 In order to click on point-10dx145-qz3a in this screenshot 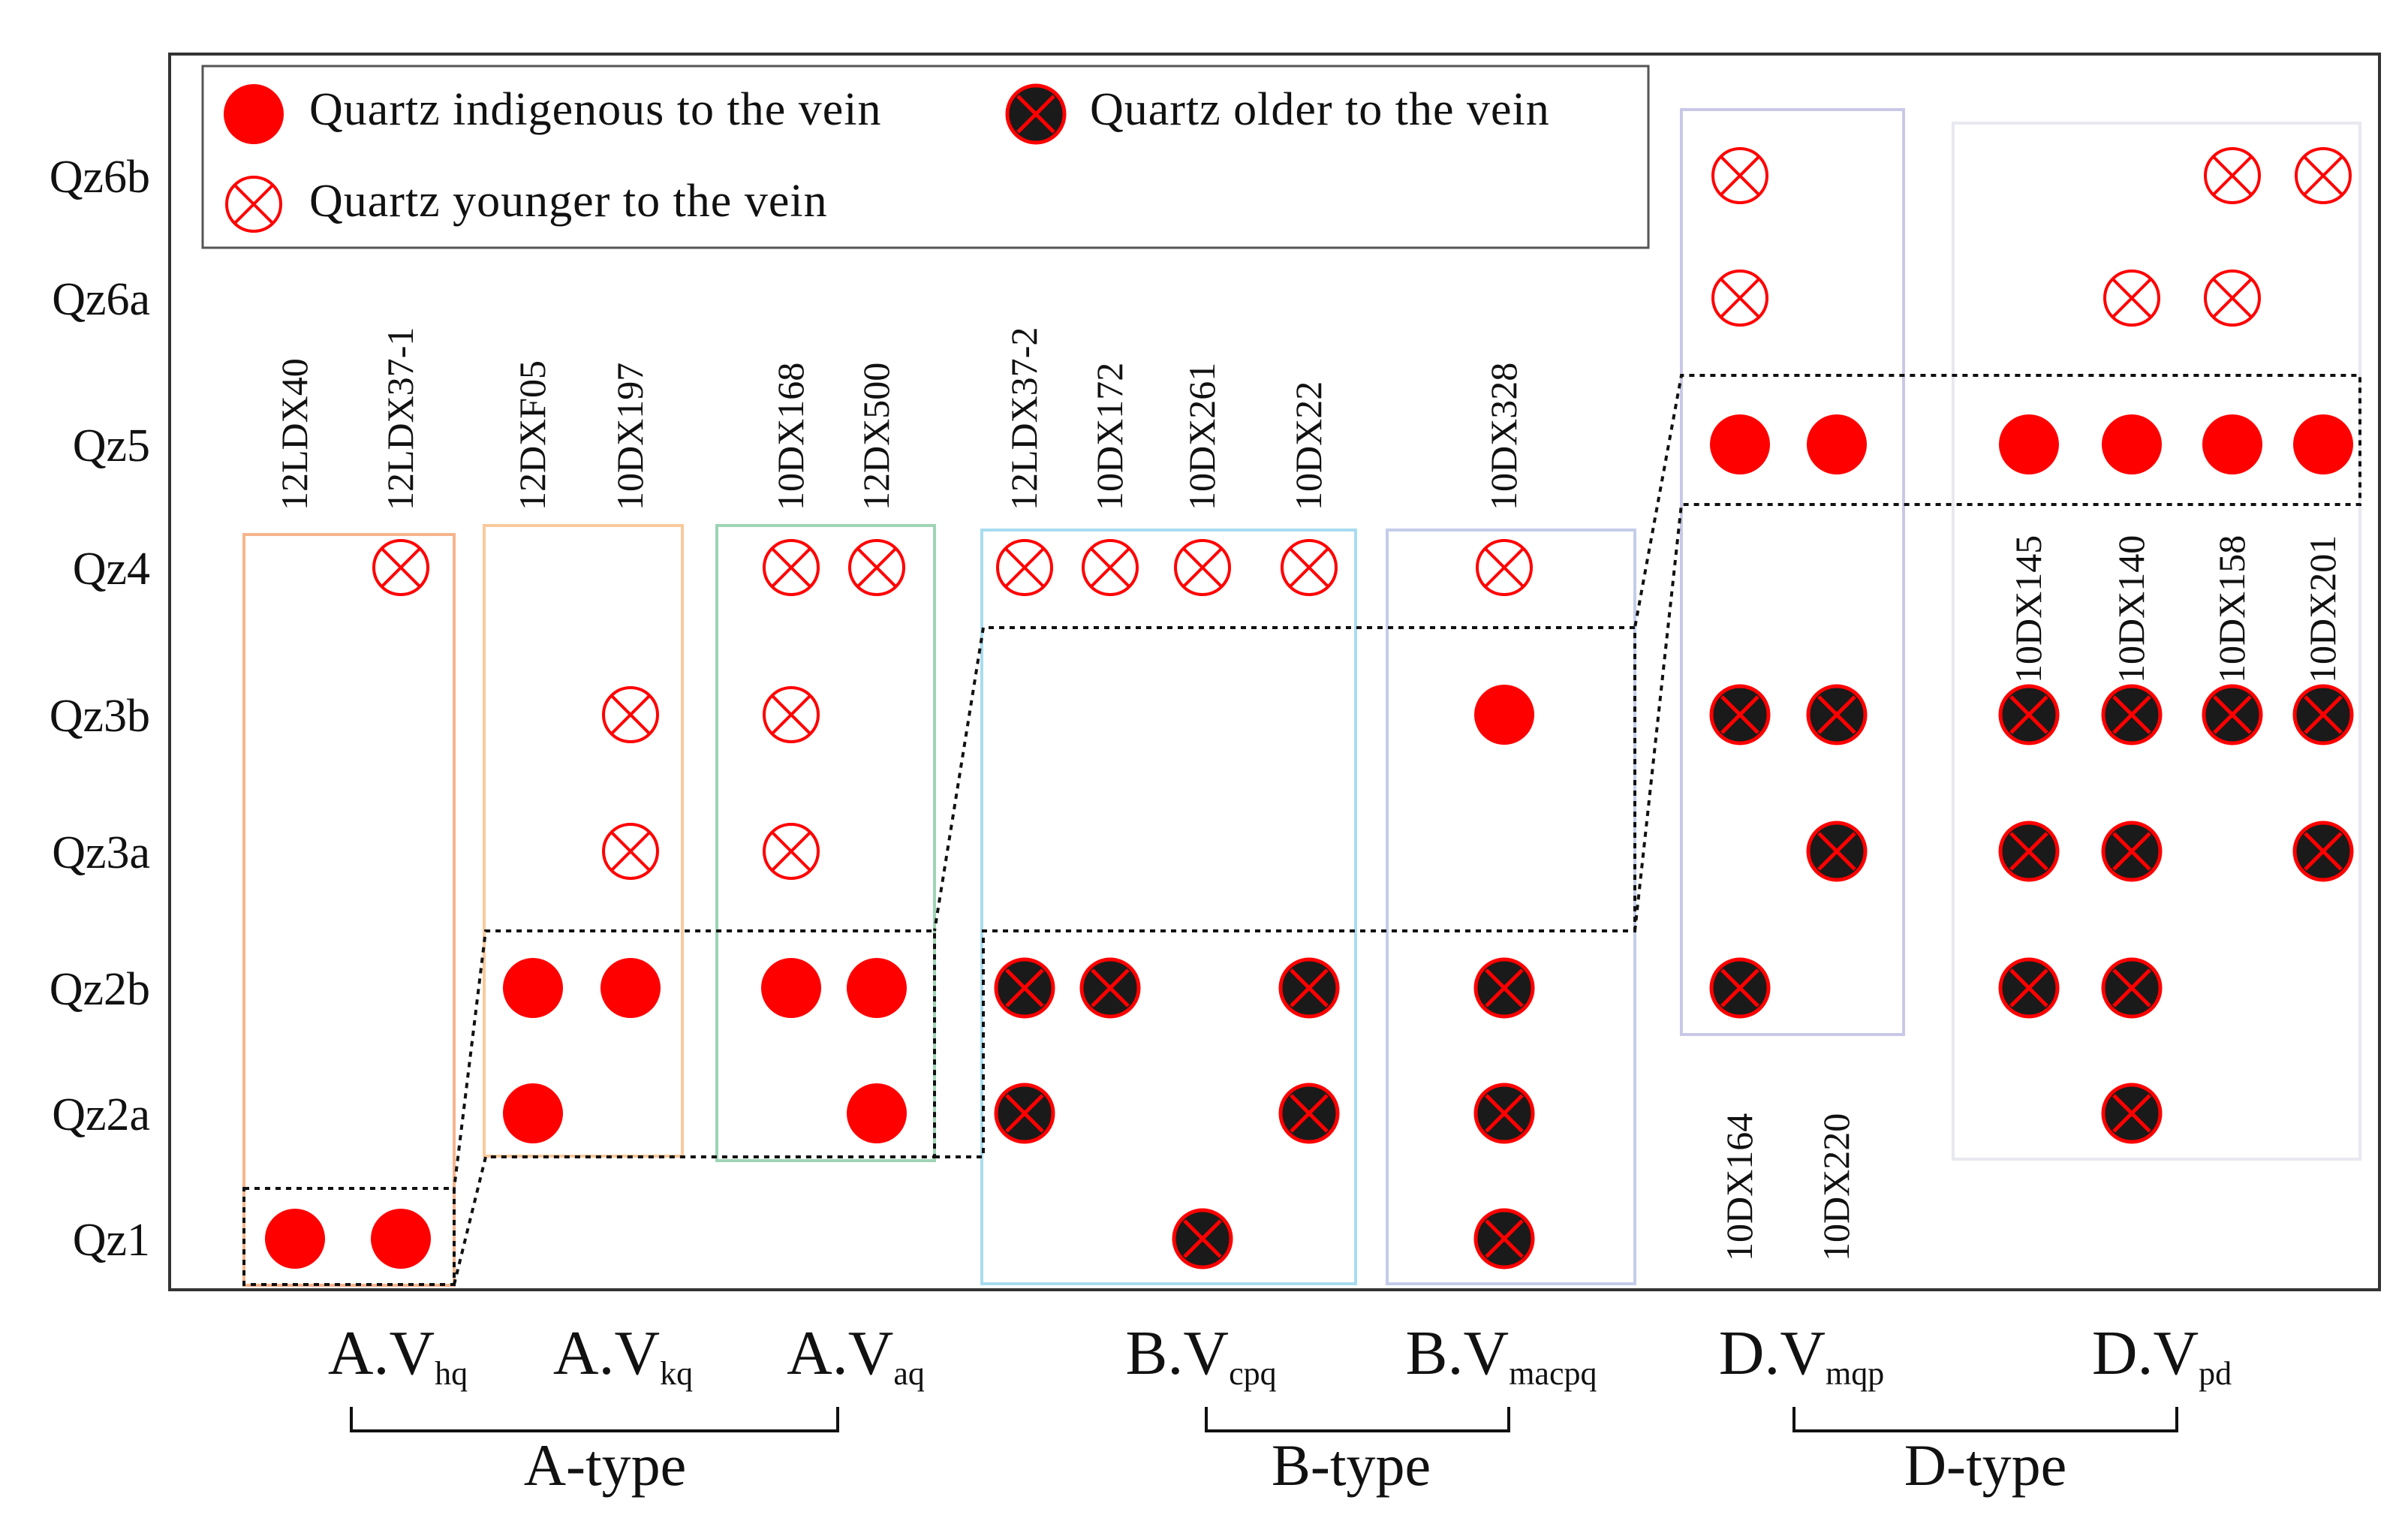, I will do `click(2029, 851)`.